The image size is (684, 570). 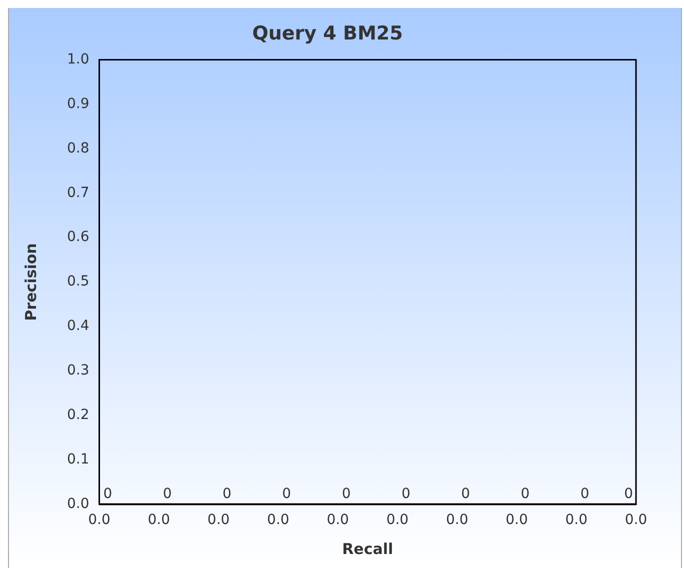 I want to click on y-tick-label: 0.1, so click(x=78, y=459).